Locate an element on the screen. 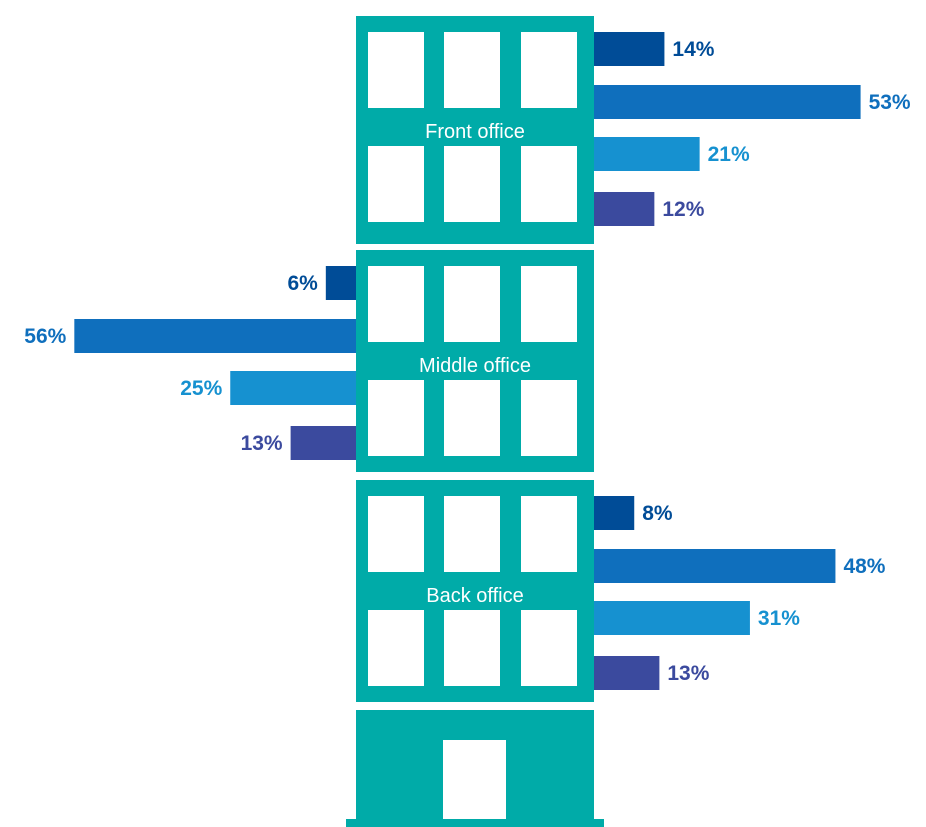 This screenshot has width=926, height=827. data-label: 56% is located at coordinates (45, 336).